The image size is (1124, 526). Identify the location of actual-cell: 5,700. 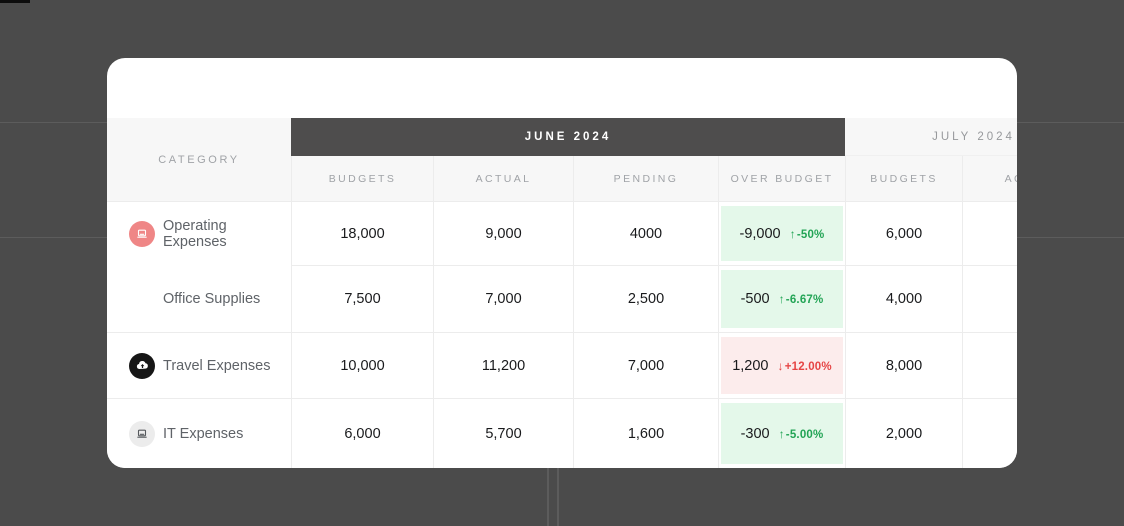
(503, 433).